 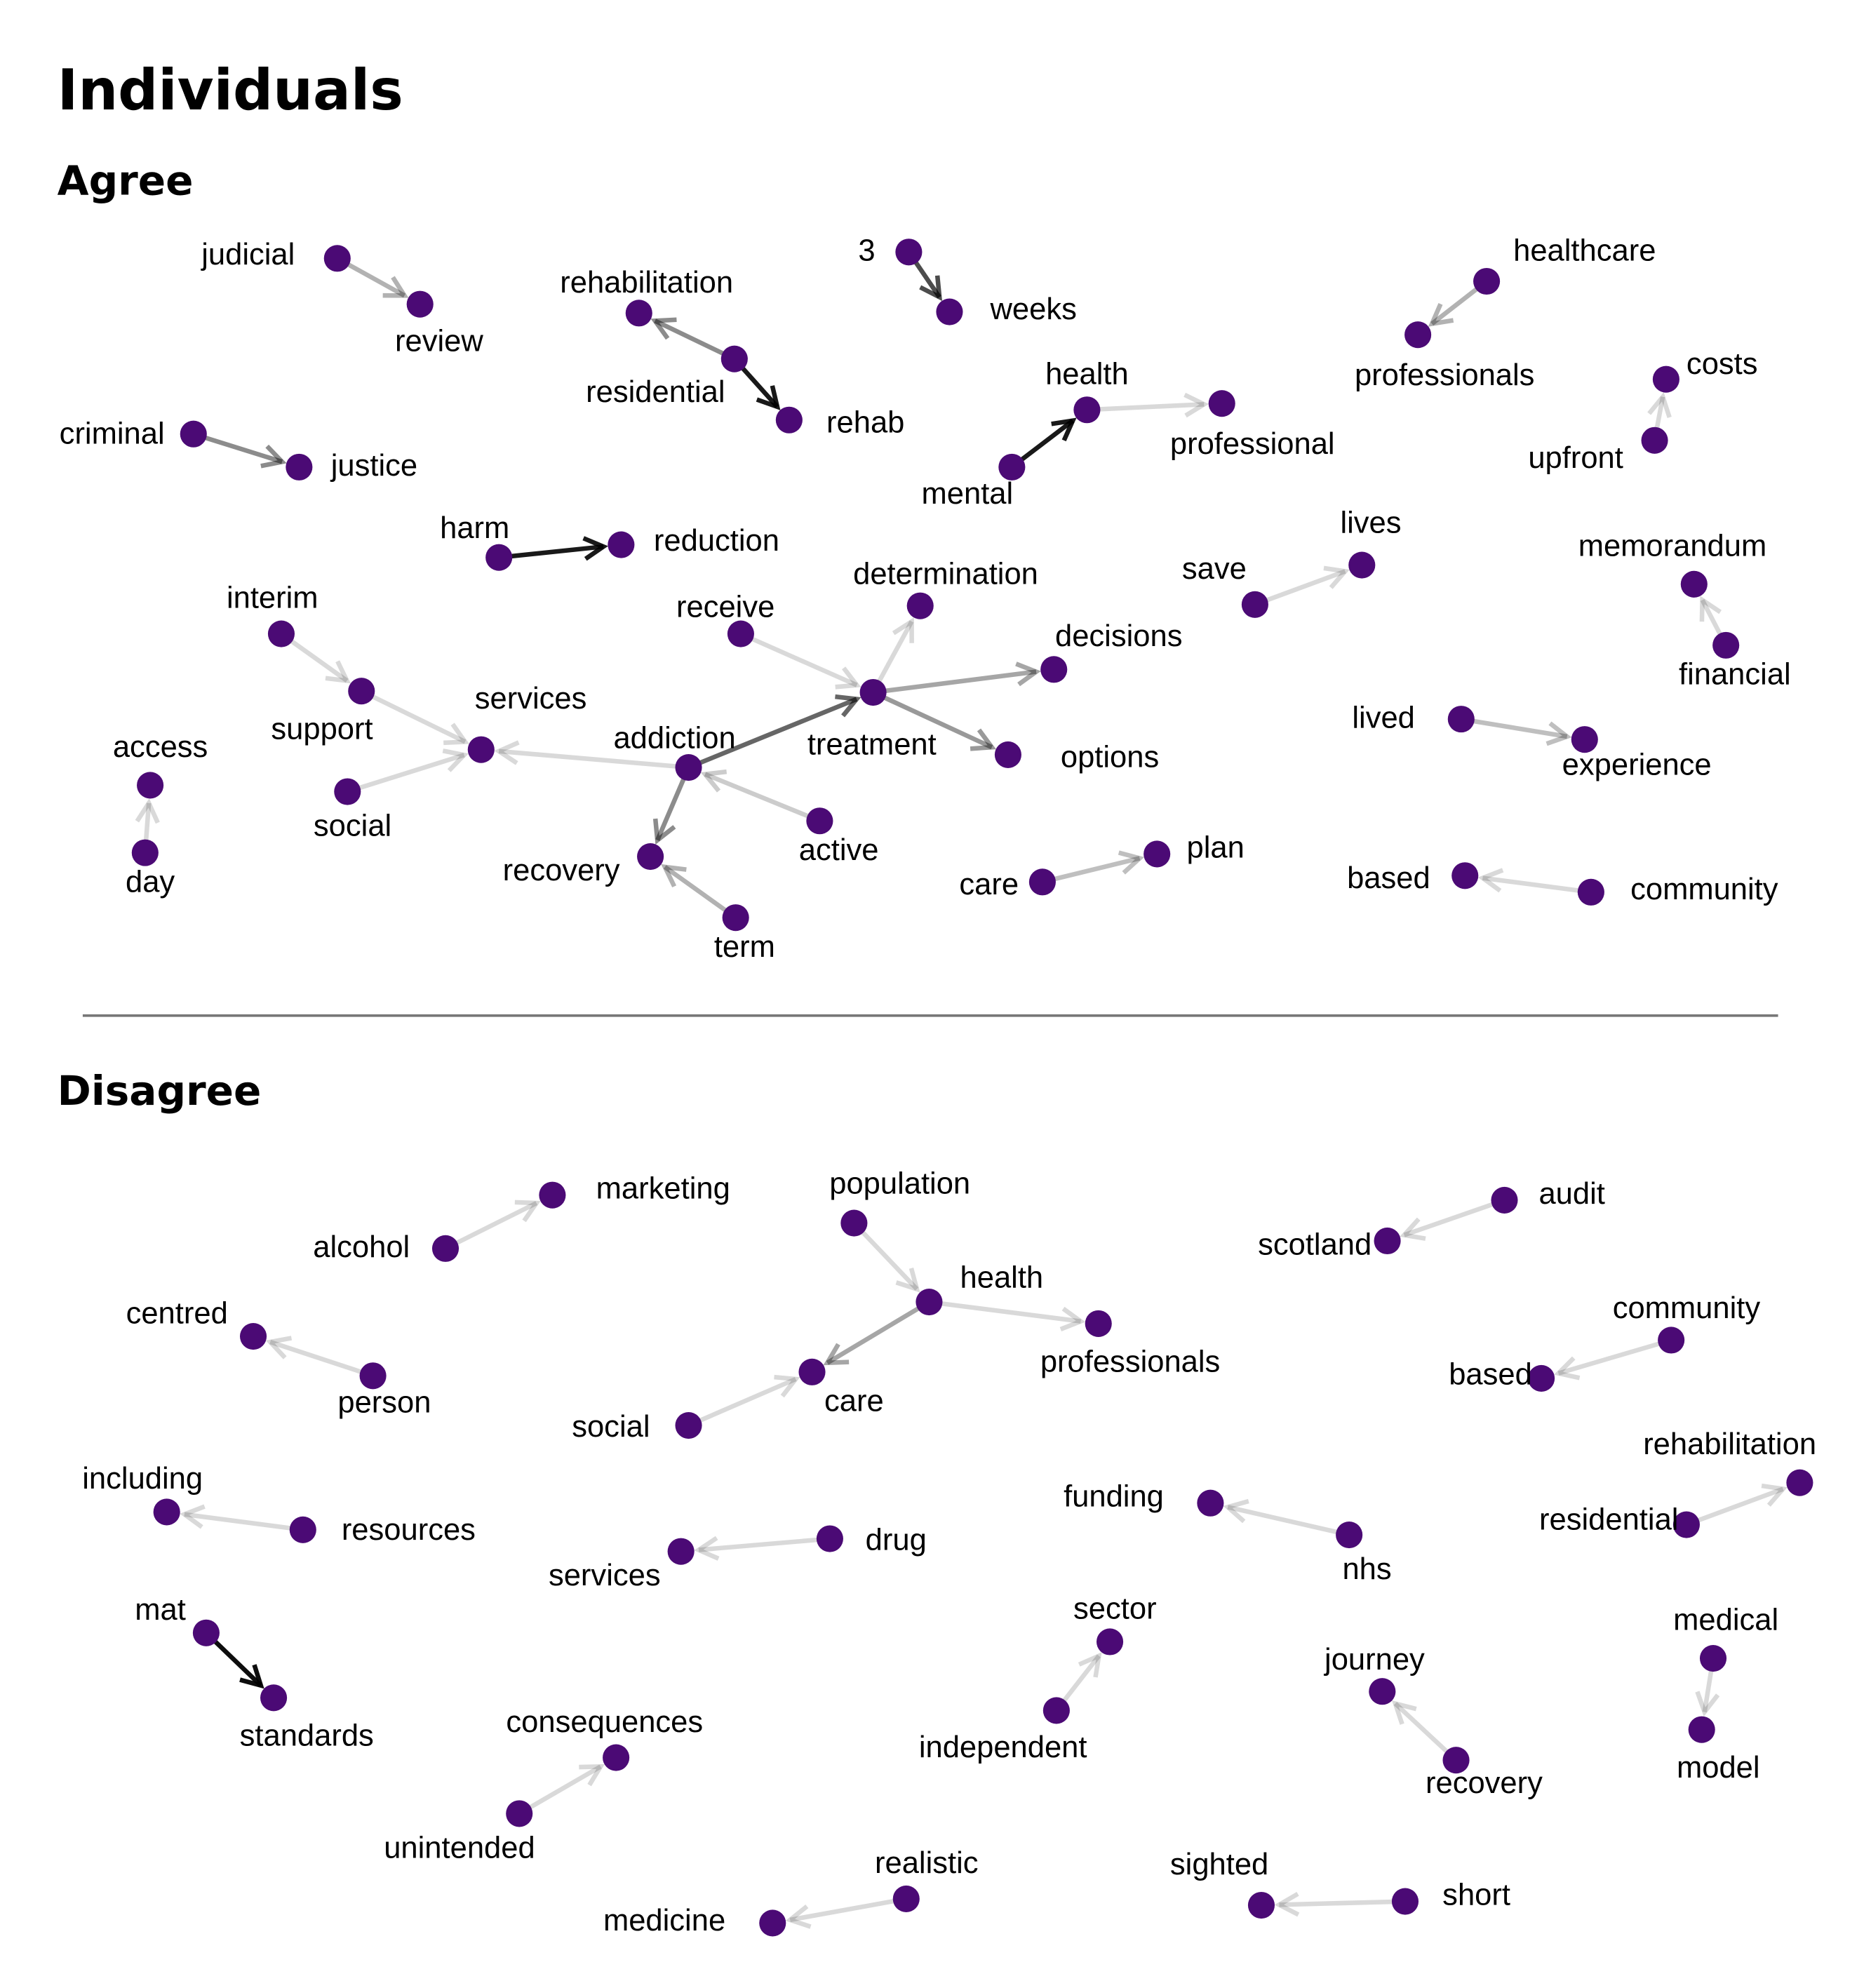 I want to click on node-mental, so click(x=1012, y=467).